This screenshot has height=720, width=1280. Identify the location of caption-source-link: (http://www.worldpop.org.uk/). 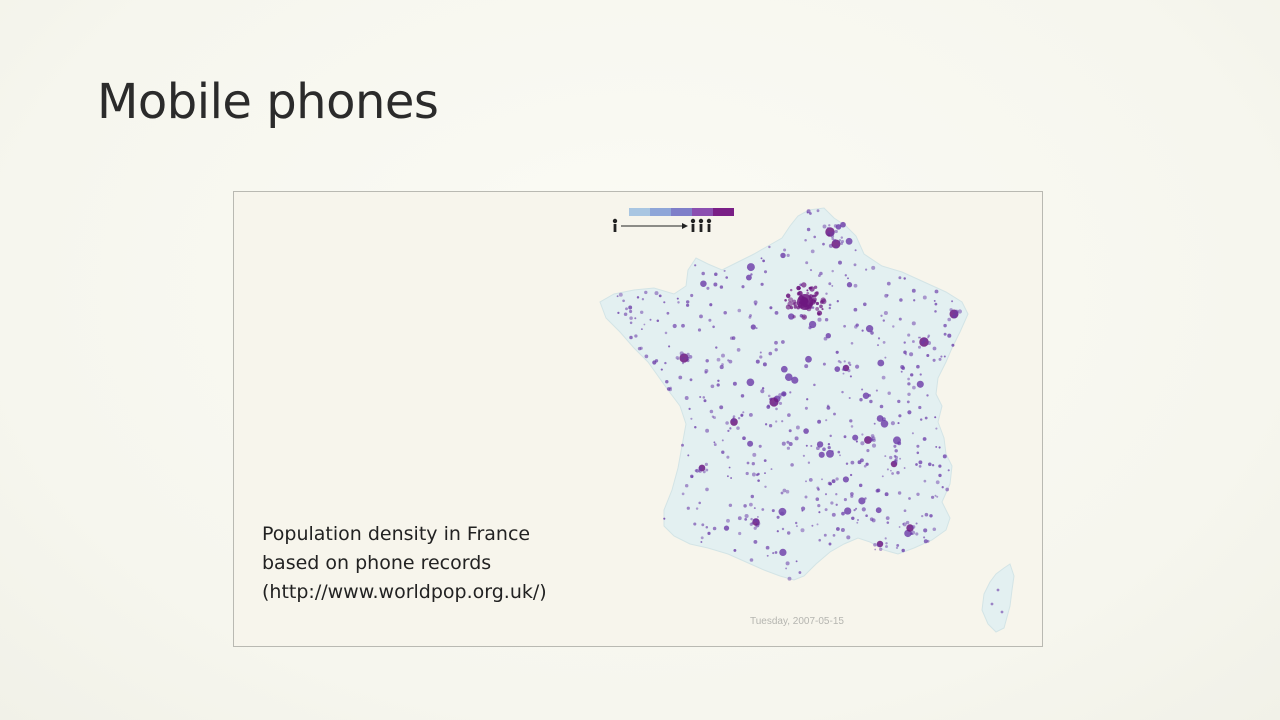
(404, 592).